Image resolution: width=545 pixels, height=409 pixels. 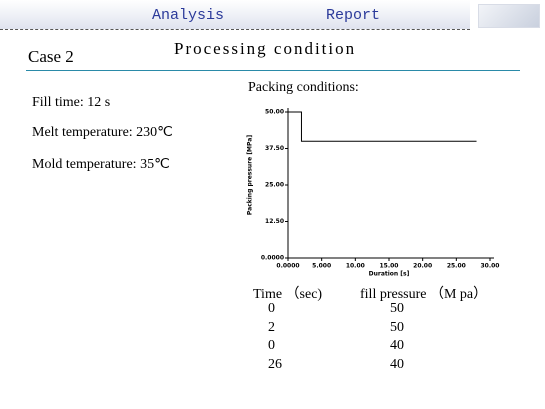 What do you see at coordinates (288, 294) in the screenshot?
I see `table-header: Time （sec)` at bounding box center [288, 294].